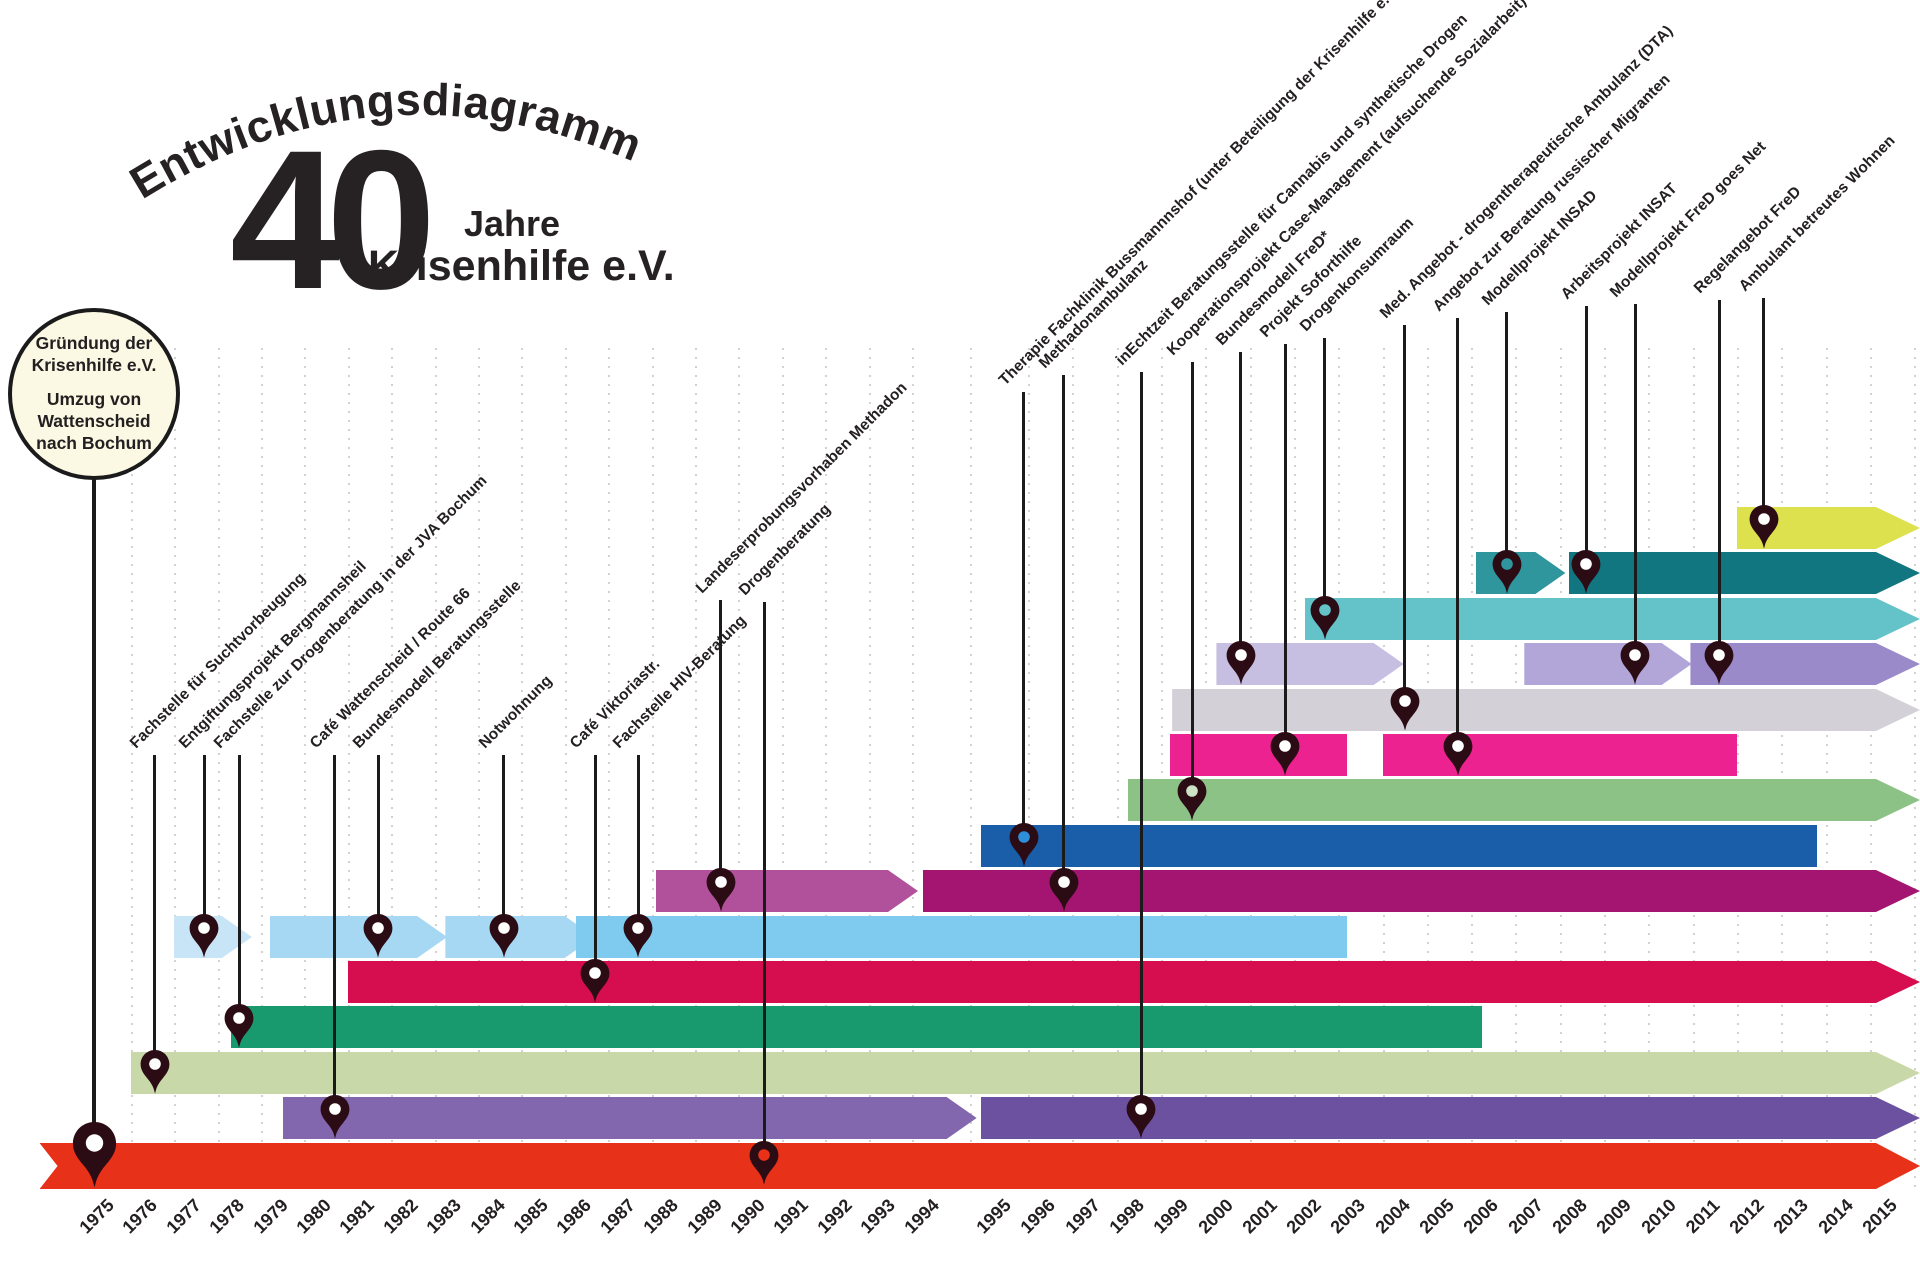  Describe the element at coordinates (801, 488) in the screenshot. I see `event-label: Landeserprobungsvorhaben Methadon` at that location.